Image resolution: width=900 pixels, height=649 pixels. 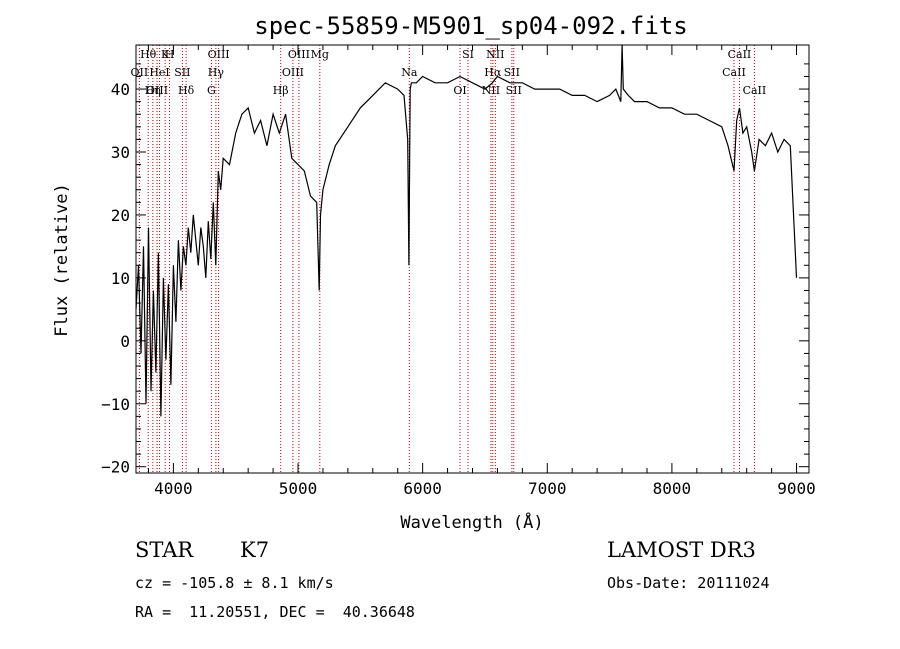 What do you see at coordinates (409, 72) in the screenshot?
I see `line-marker-label: Na` at bounding box center [409, 72].